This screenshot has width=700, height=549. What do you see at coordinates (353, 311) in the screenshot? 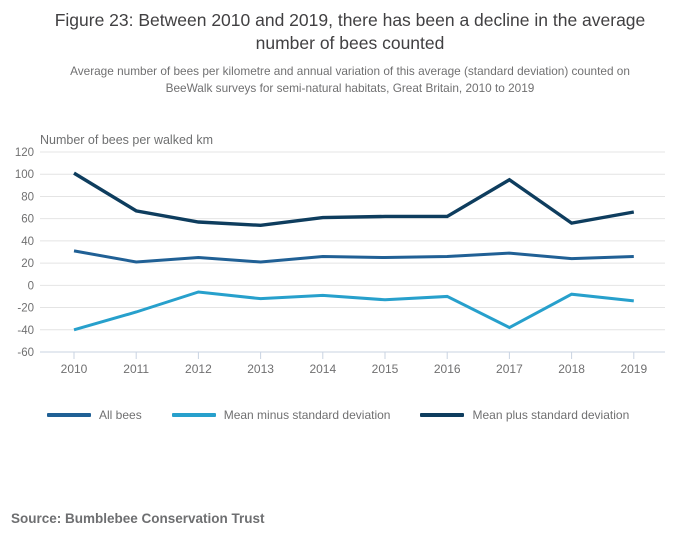
I see `series-line-mean-minus-standard-deviation` at bounding box center [353, 311].